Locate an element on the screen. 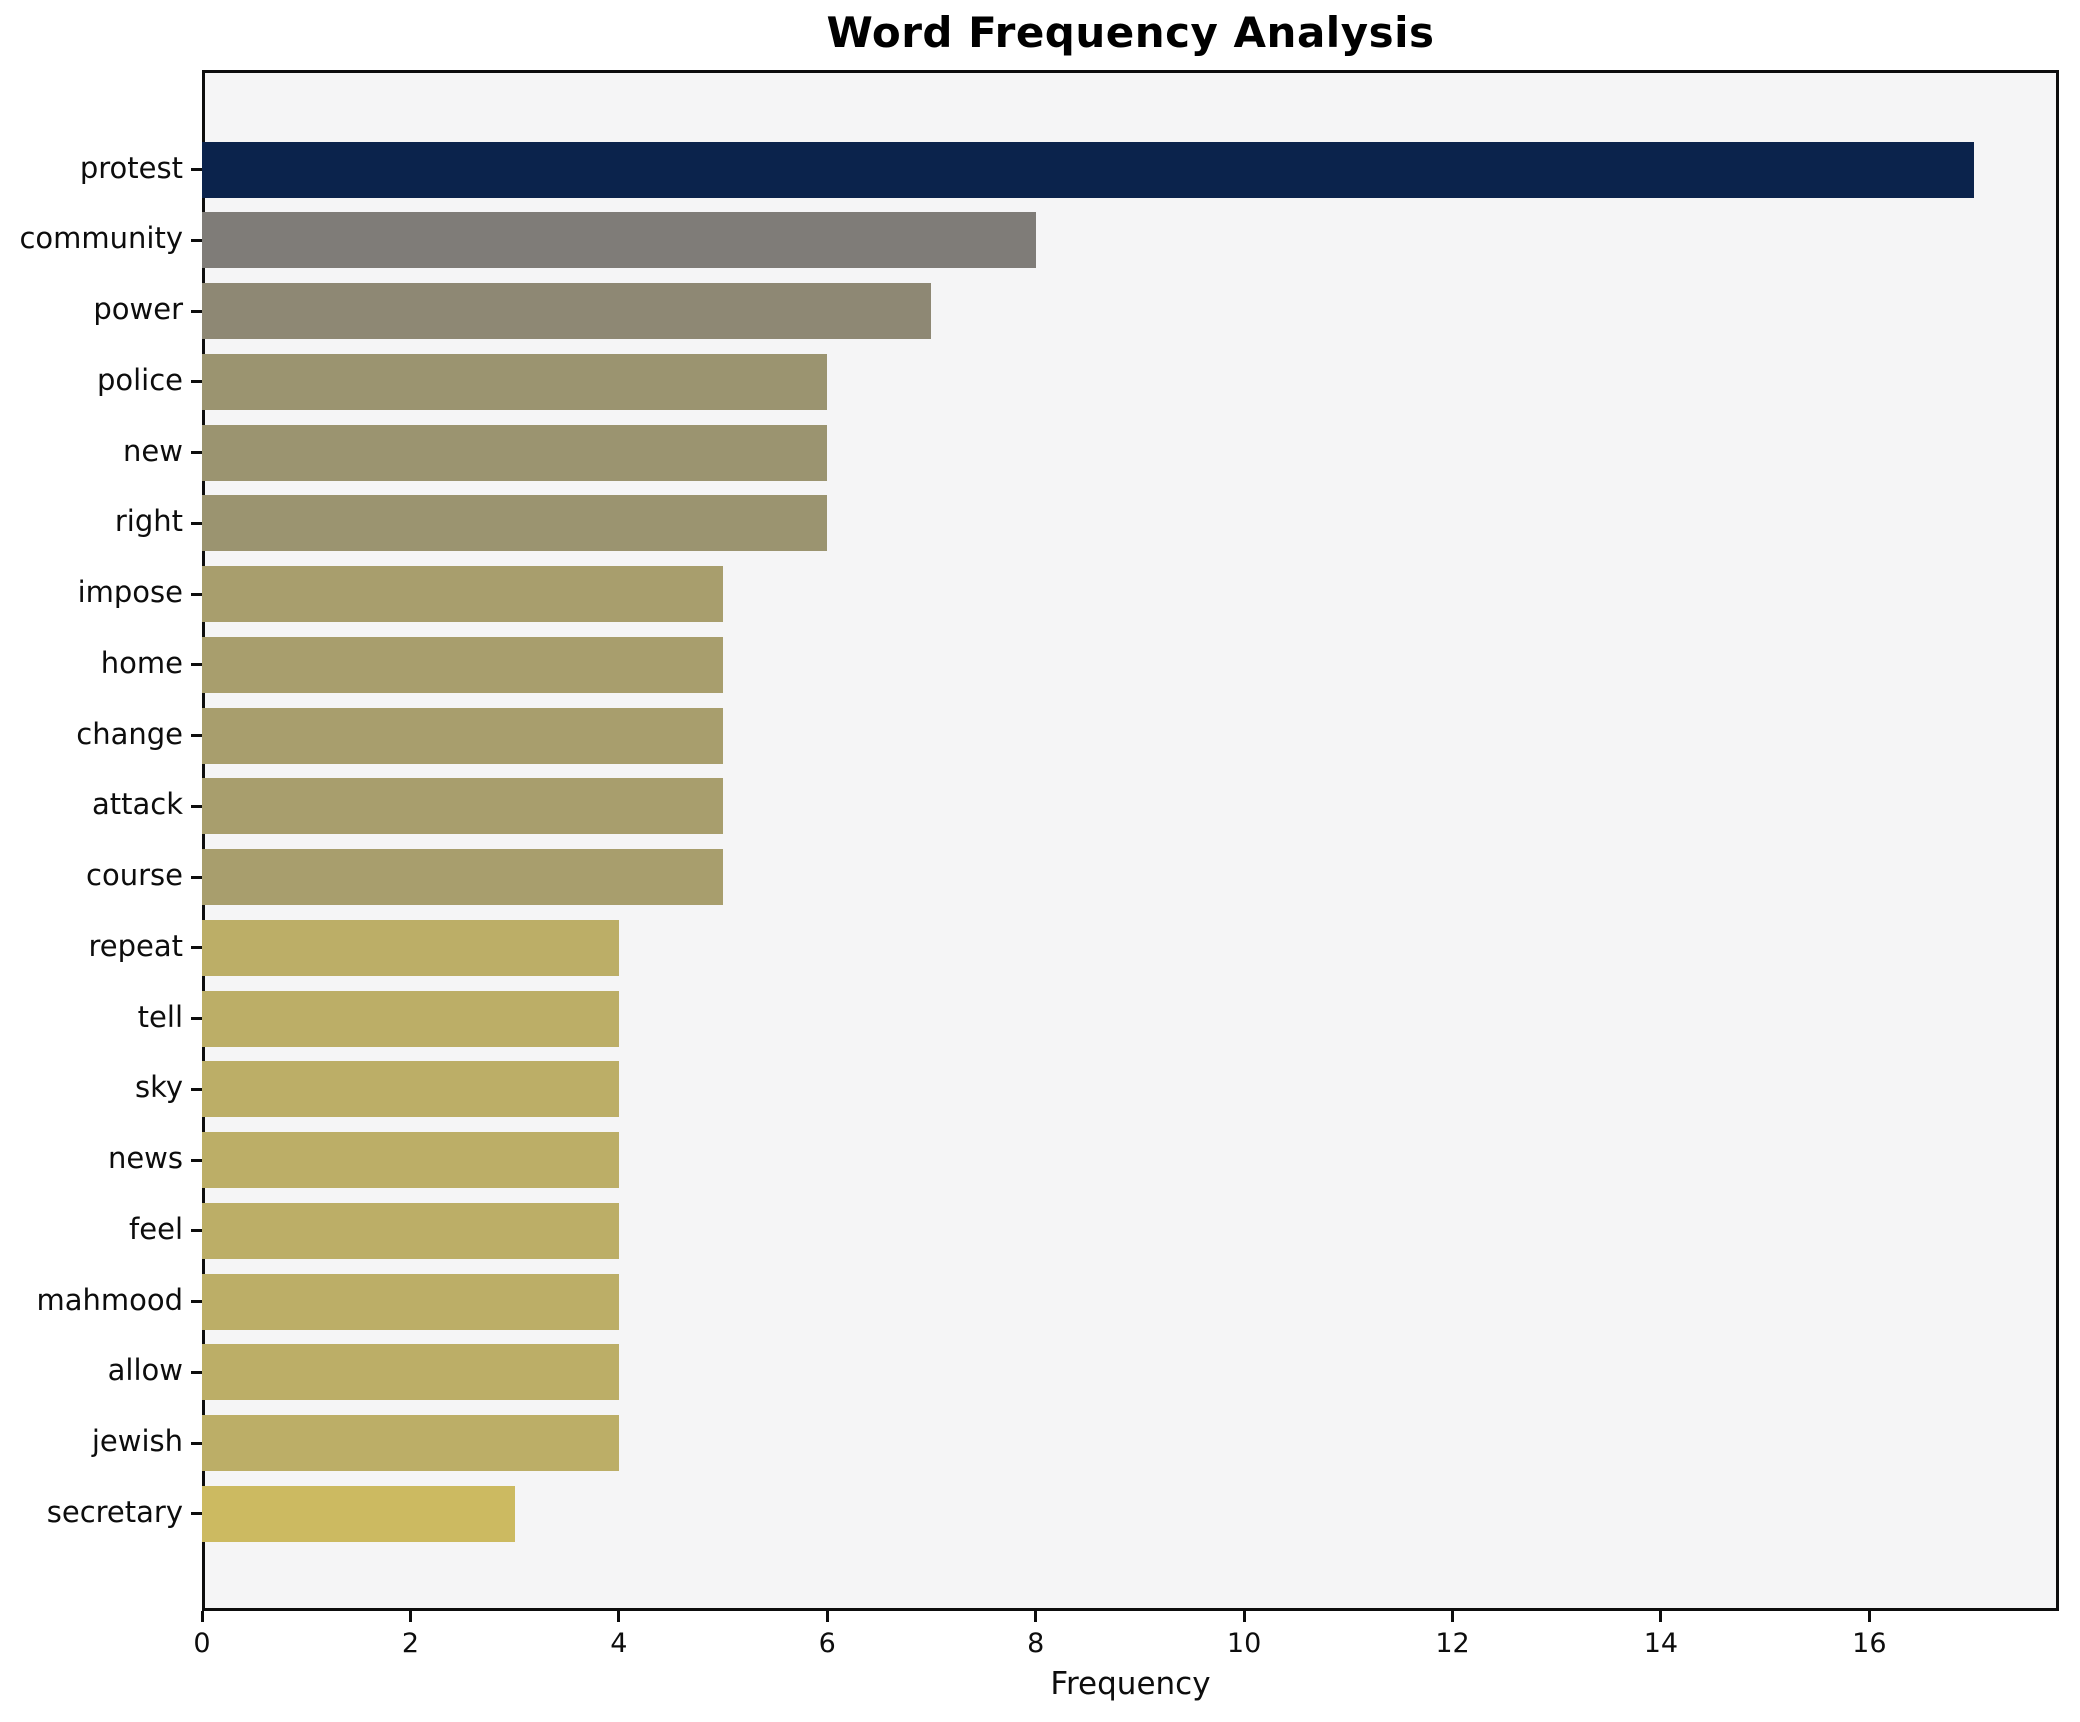 Image resolution: width=2080 pixels, height=1722 pixels. bar-attack is located at coordinates (463, 806).